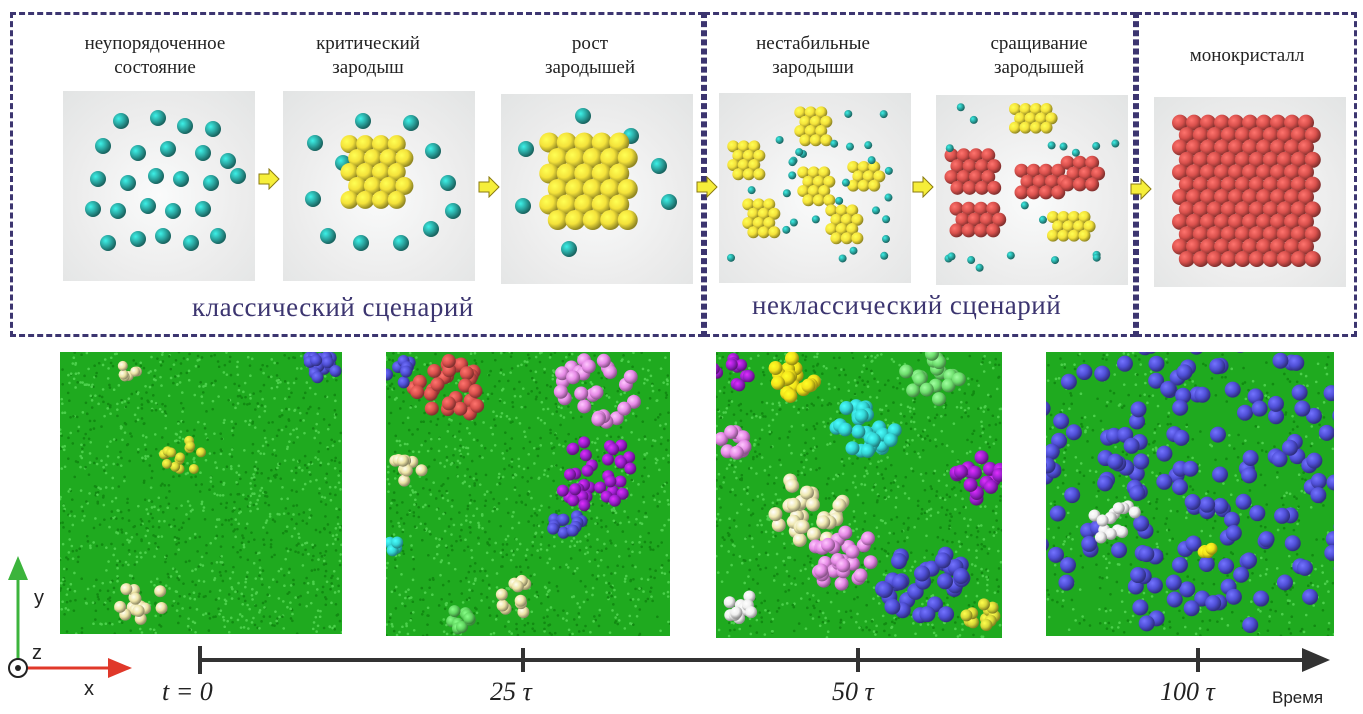 The width and height of the screenshot is (1363, 714). I want to click on arrow-right-icon, so click(489, 187).